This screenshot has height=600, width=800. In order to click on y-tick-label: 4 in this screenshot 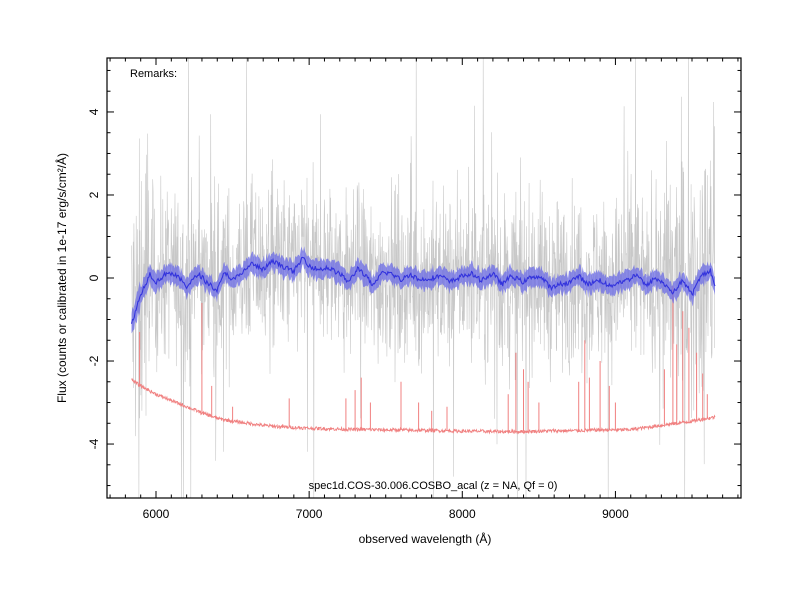, I will do `click(94, 111)`.